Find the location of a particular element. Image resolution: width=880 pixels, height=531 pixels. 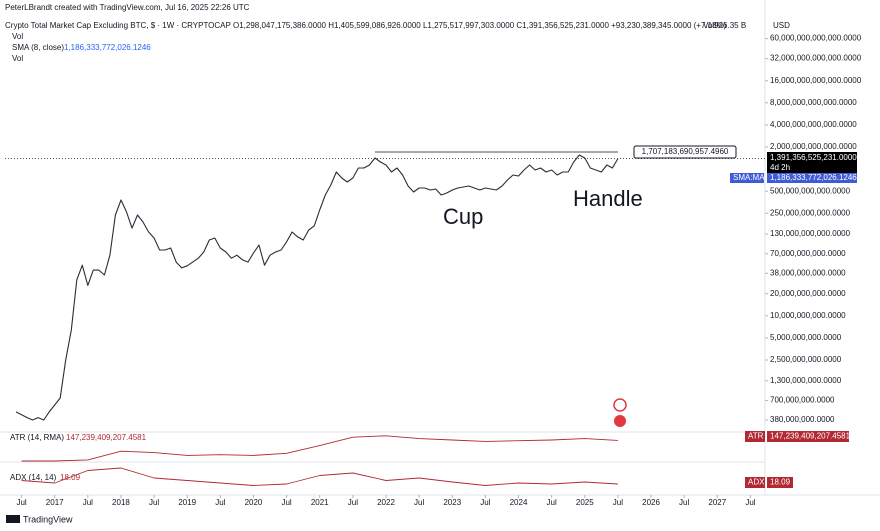

sma-tag-label: SMA:MA is located at coordinates (749, 177).